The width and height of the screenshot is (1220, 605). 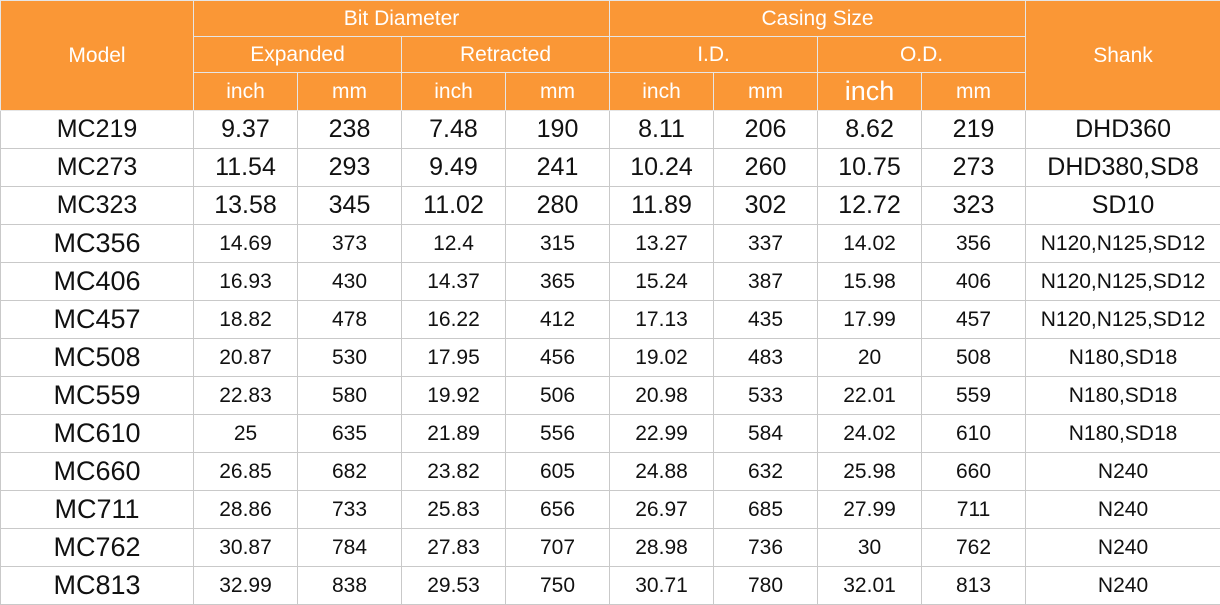 What do you see at coordinates (974, 205) in the screenshot?
I see `value-cell: 323` at bounding box center [974, 205].